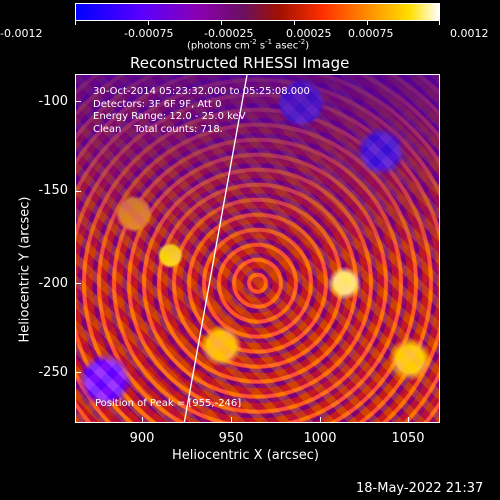 The width and height of the screenshot is (500, 500). What do you see at coordinates (53, 283) in the screenshot?
I see `y-tick-label-2: -200` at bounding box center [53, 283].